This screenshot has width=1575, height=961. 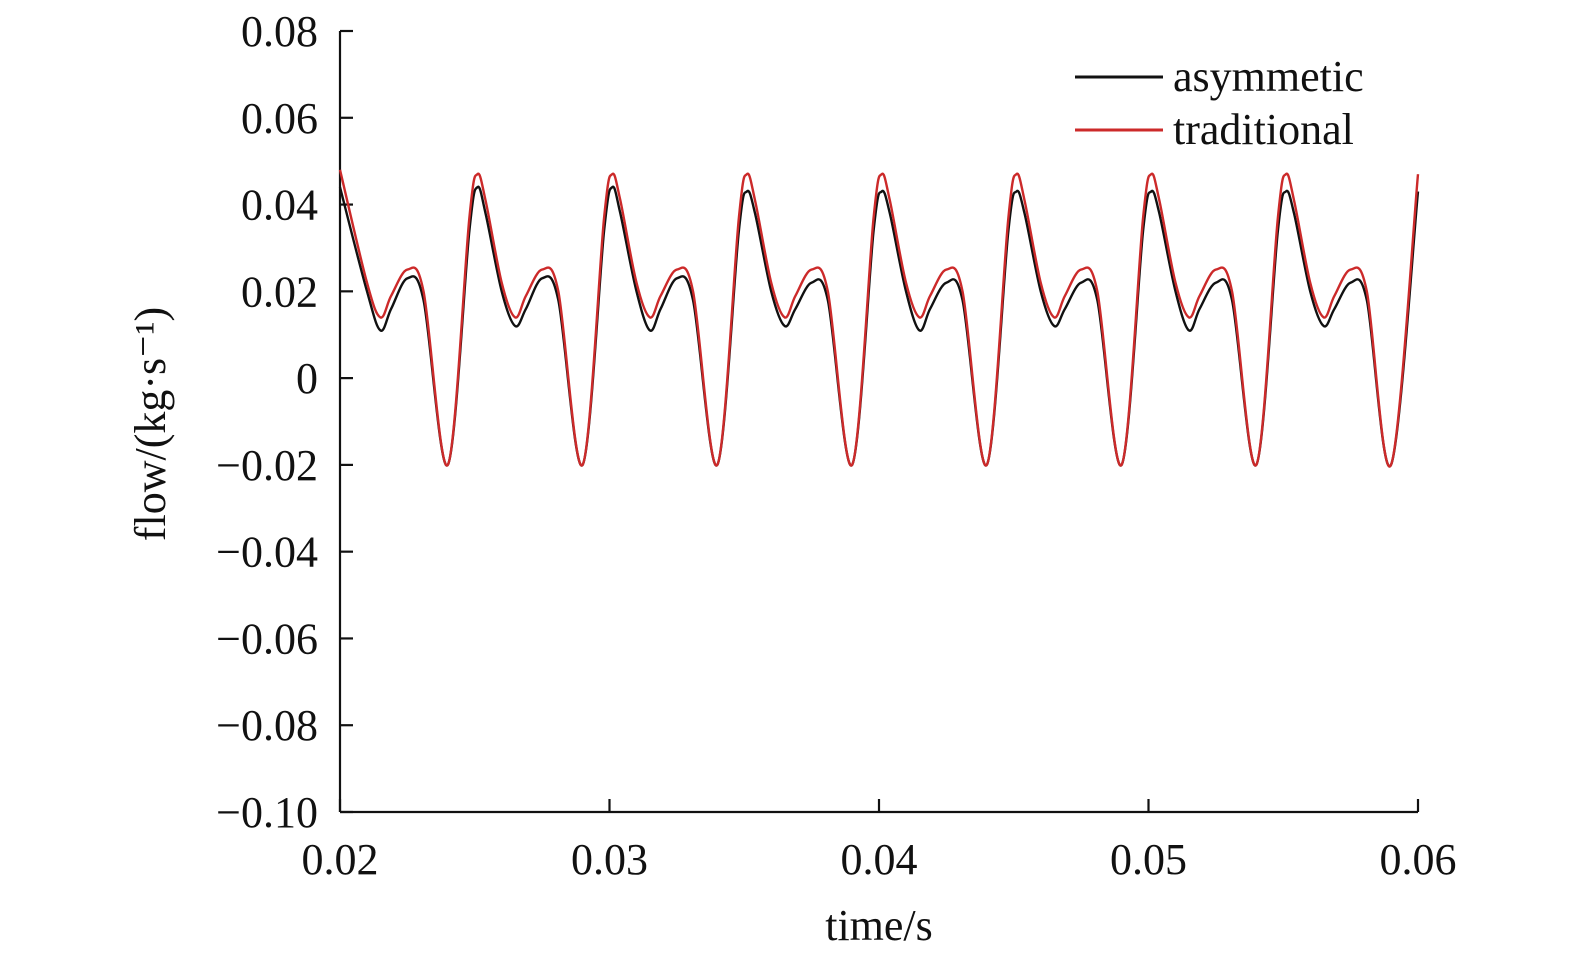 I want to click on y-tick-label: 0.06, so click(x=279, y=118).